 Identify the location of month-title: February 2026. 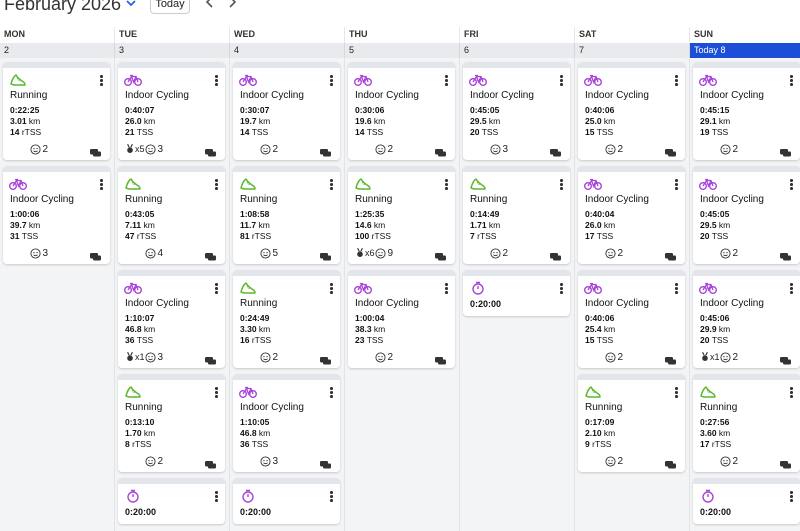
(63, 7).